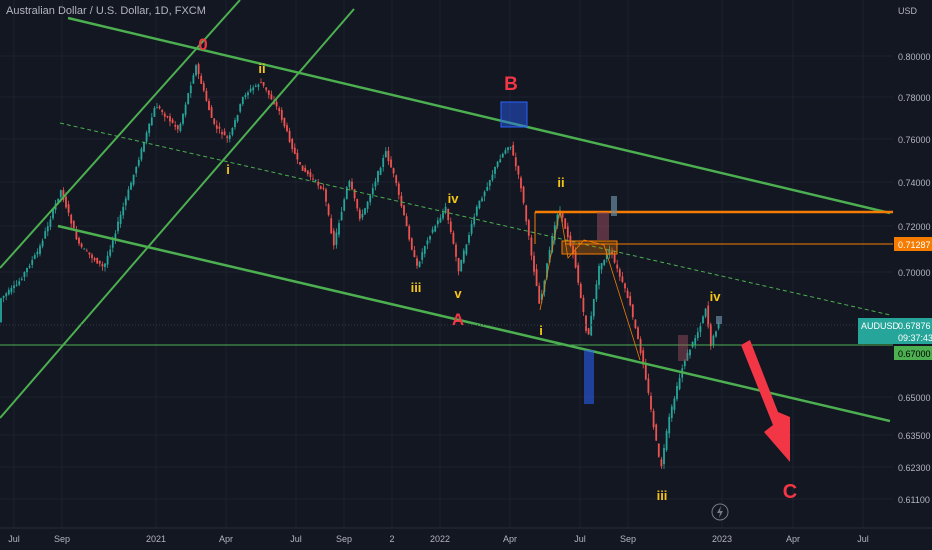 This screenshot has width=932, height=550. What do you see at coordinates (541, 330) in the screenshot?
I see `wave-label: i` at bounding box center [541, 330].